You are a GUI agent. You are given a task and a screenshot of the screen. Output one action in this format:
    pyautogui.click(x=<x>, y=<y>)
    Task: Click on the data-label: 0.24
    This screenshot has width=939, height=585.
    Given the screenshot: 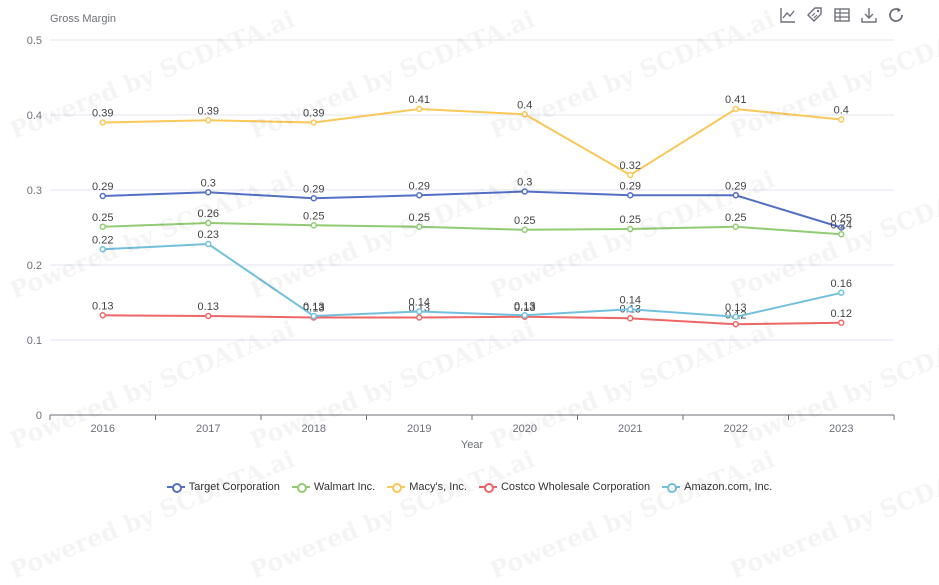 What is the action you would take?
    pyautogui.click(x=841, y=225)
    